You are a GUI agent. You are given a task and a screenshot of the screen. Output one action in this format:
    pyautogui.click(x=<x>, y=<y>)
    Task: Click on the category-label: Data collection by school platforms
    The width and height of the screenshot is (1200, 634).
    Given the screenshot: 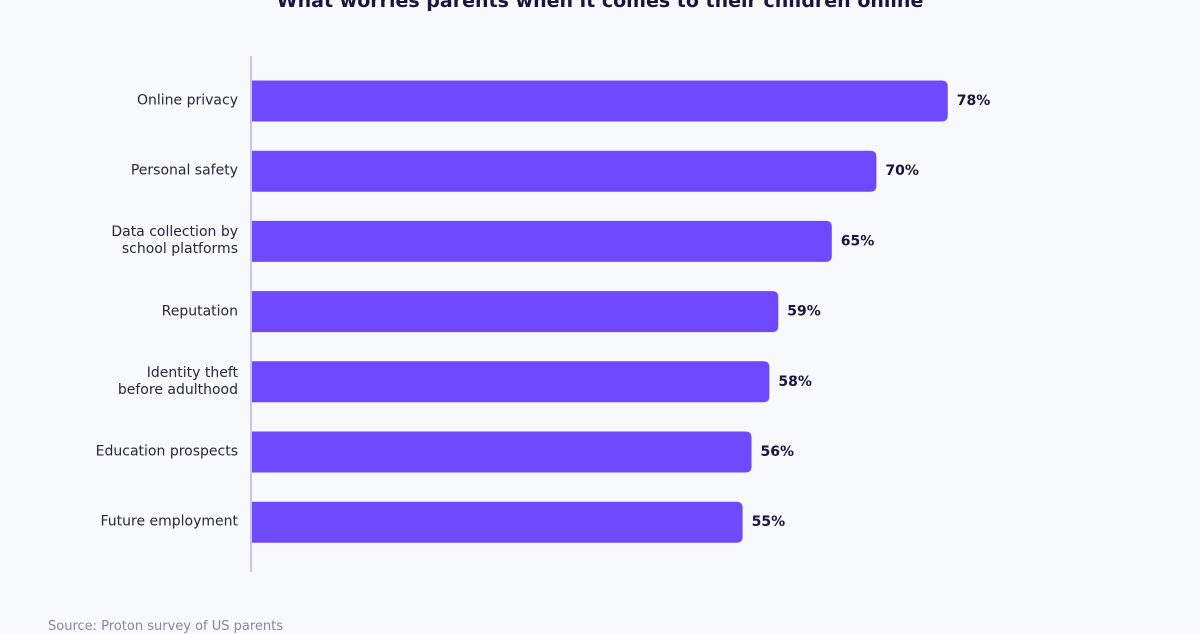 What is the action you would take?
    pyautogui.click(x=174, y=241)
    